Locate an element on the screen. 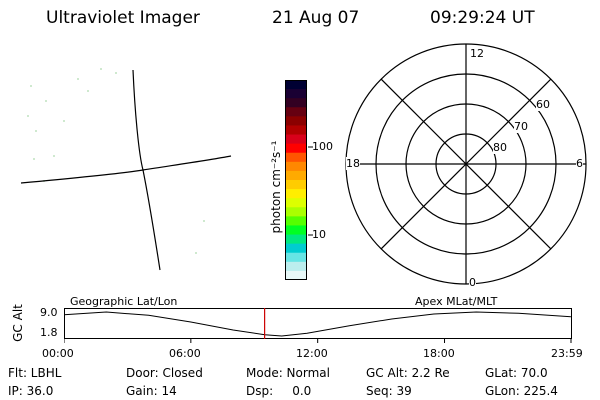 The image size is (600, 400). colorbar-tick-10: 10 is located at coordinates (319, 234).